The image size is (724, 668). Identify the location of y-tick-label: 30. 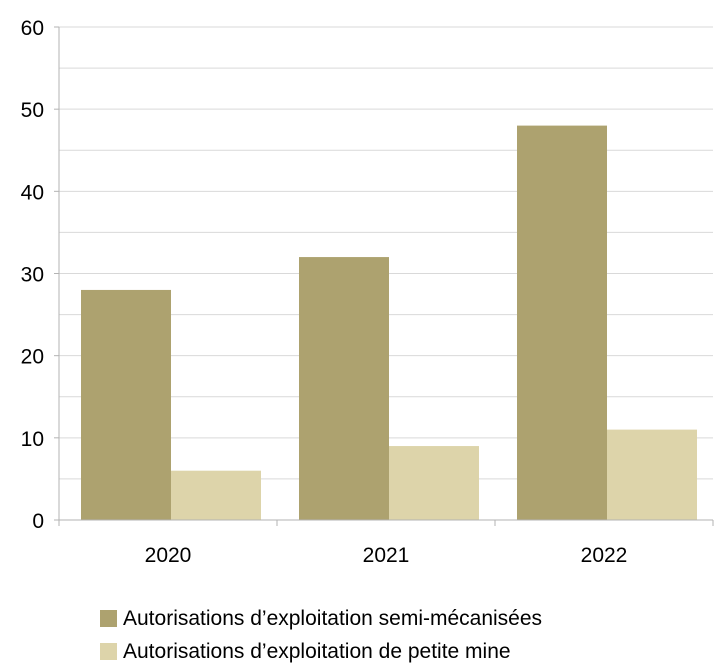
(32, 275).